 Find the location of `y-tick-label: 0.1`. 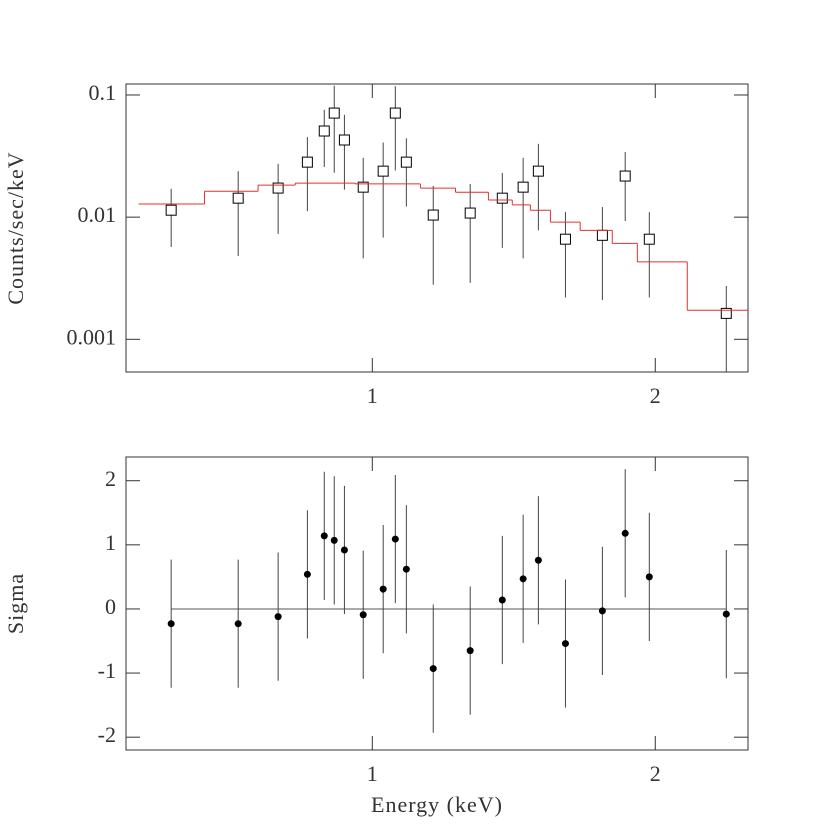

y-tick-label: 0.1 is located at coordinates (103, 92).